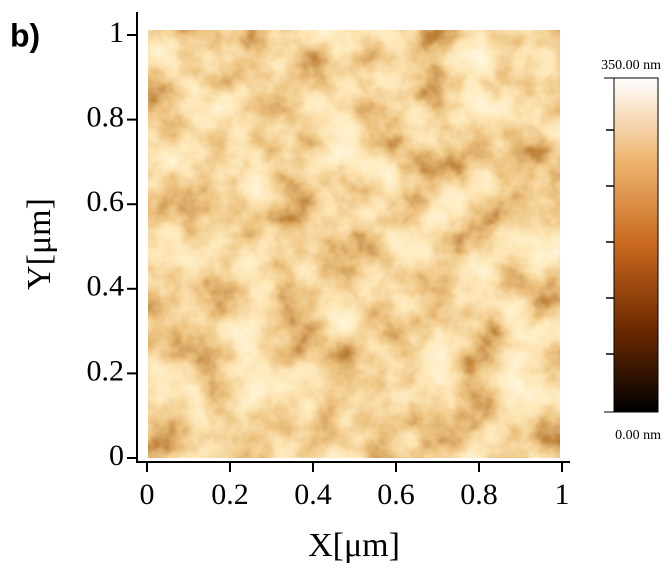  What do you see at coordinates (562, 494) in the screenshot?
I see `x-tick-label: 1` at bounding box center [562, 494].